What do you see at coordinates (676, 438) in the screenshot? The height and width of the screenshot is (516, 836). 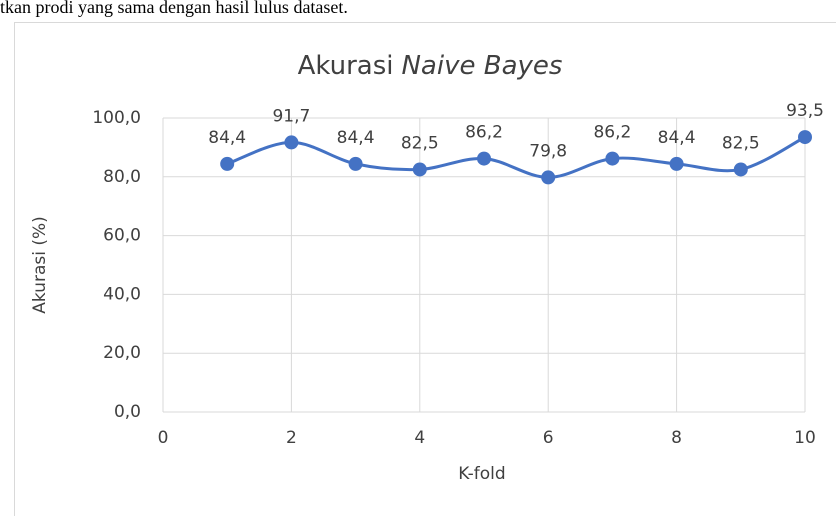 I see `x-tick-label: 8` at bounding box center [676, 438].